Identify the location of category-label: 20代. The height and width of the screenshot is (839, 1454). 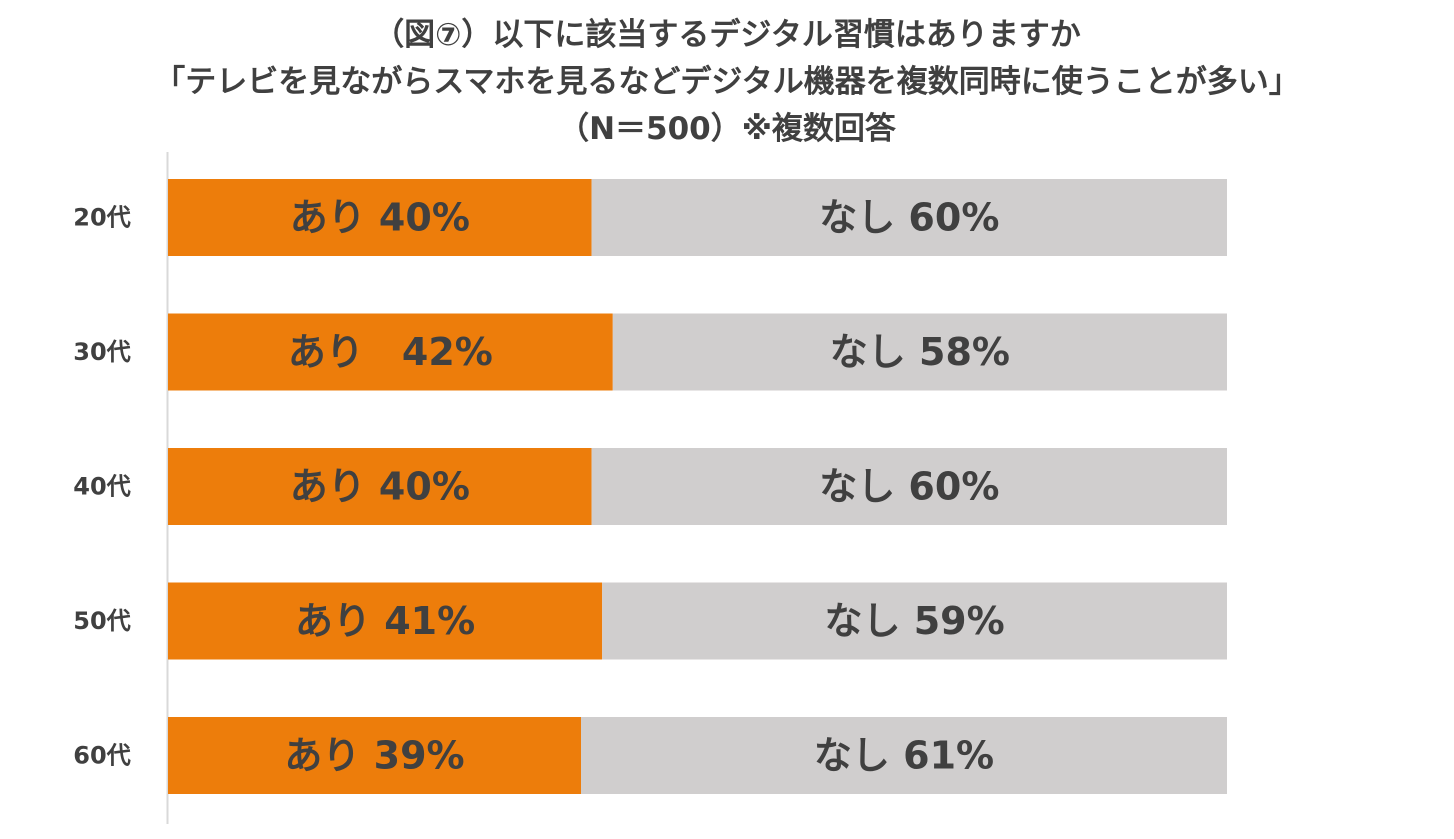
(101, 218).